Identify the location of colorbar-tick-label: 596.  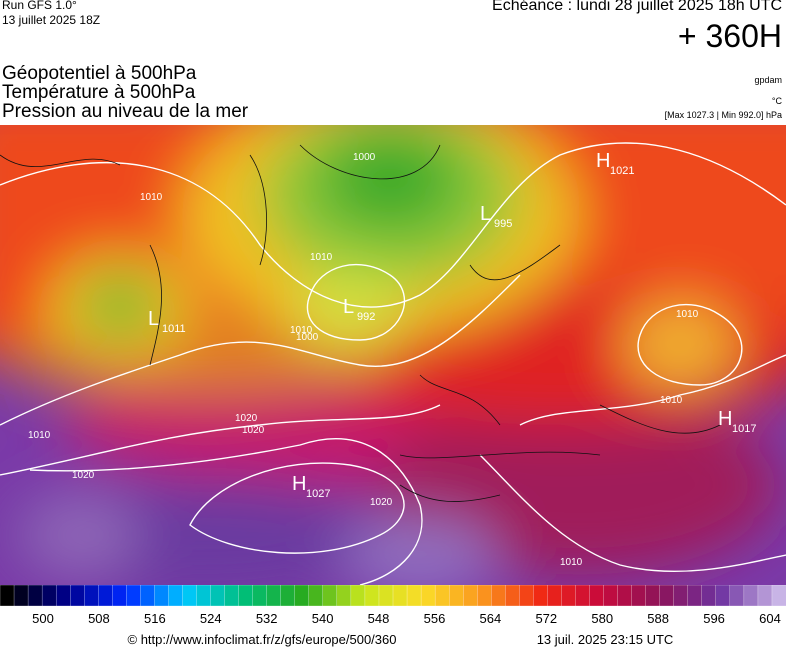
(714, 618).